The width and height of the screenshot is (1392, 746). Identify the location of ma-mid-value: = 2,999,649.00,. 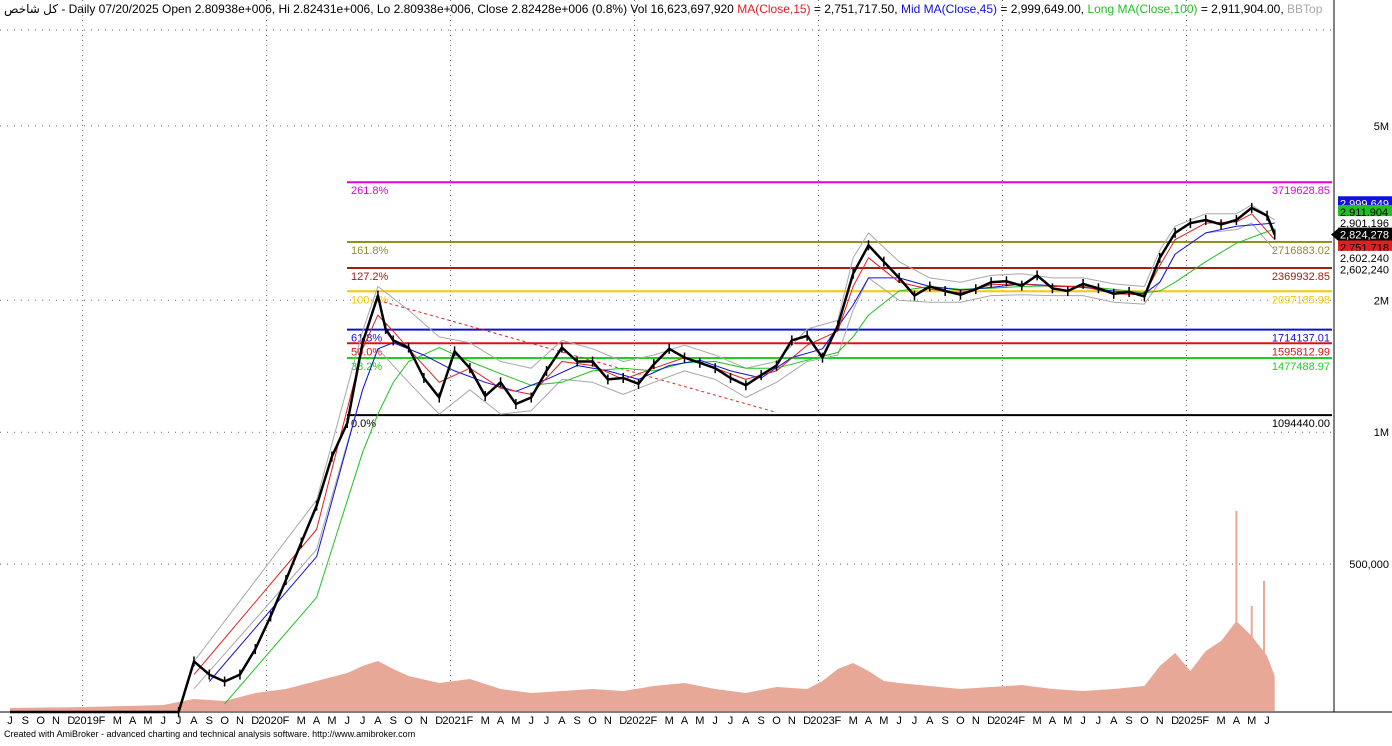
(1041, 9).